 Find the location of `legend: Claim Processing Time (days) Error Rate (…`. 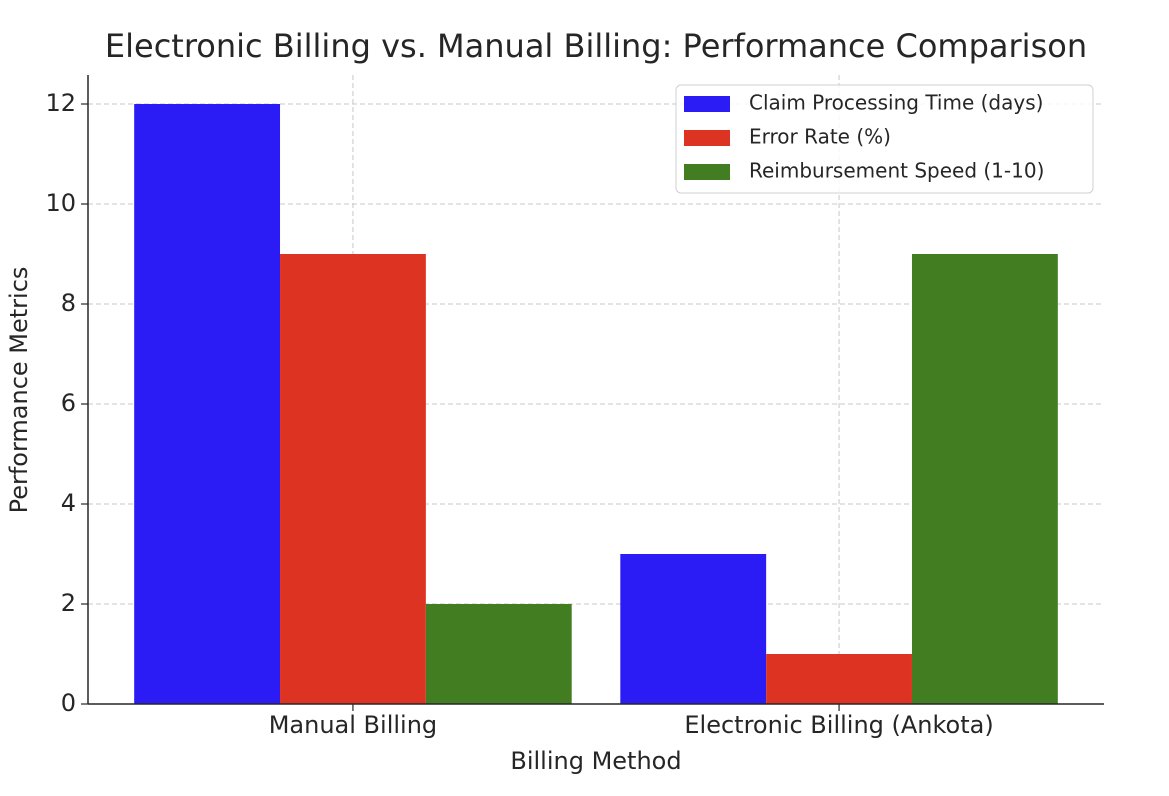

legend: Claim Processing Time (days) Error Rate (… is located at coordinates (884, 139).